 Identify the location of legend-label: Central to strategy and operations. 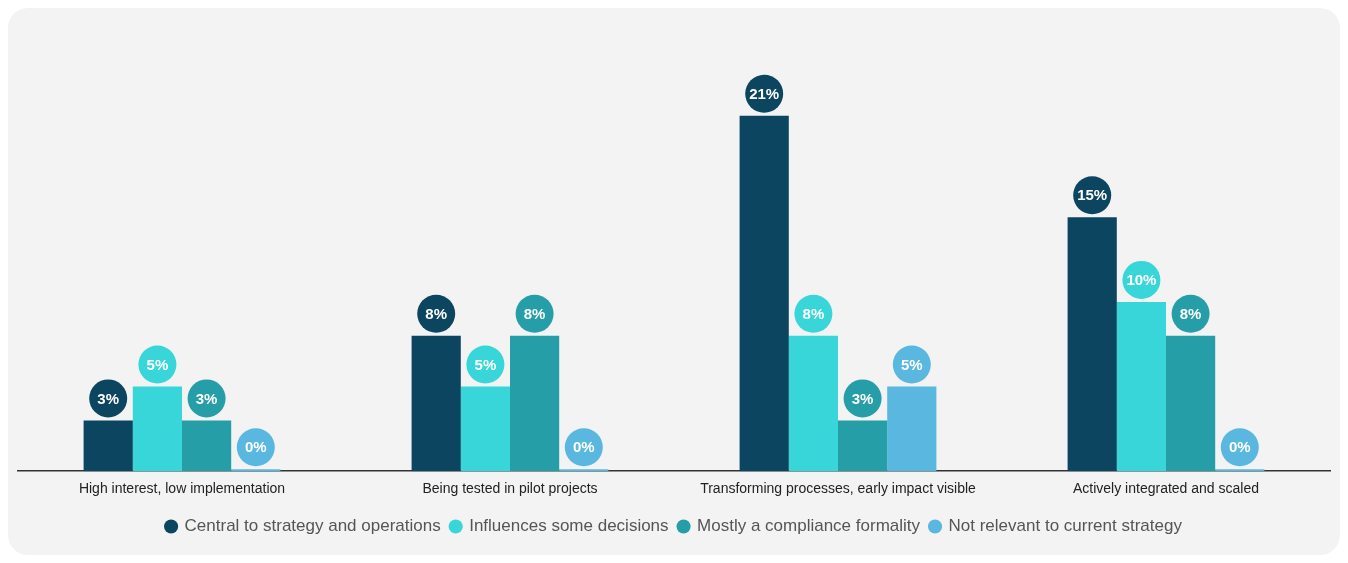
(312, 526).